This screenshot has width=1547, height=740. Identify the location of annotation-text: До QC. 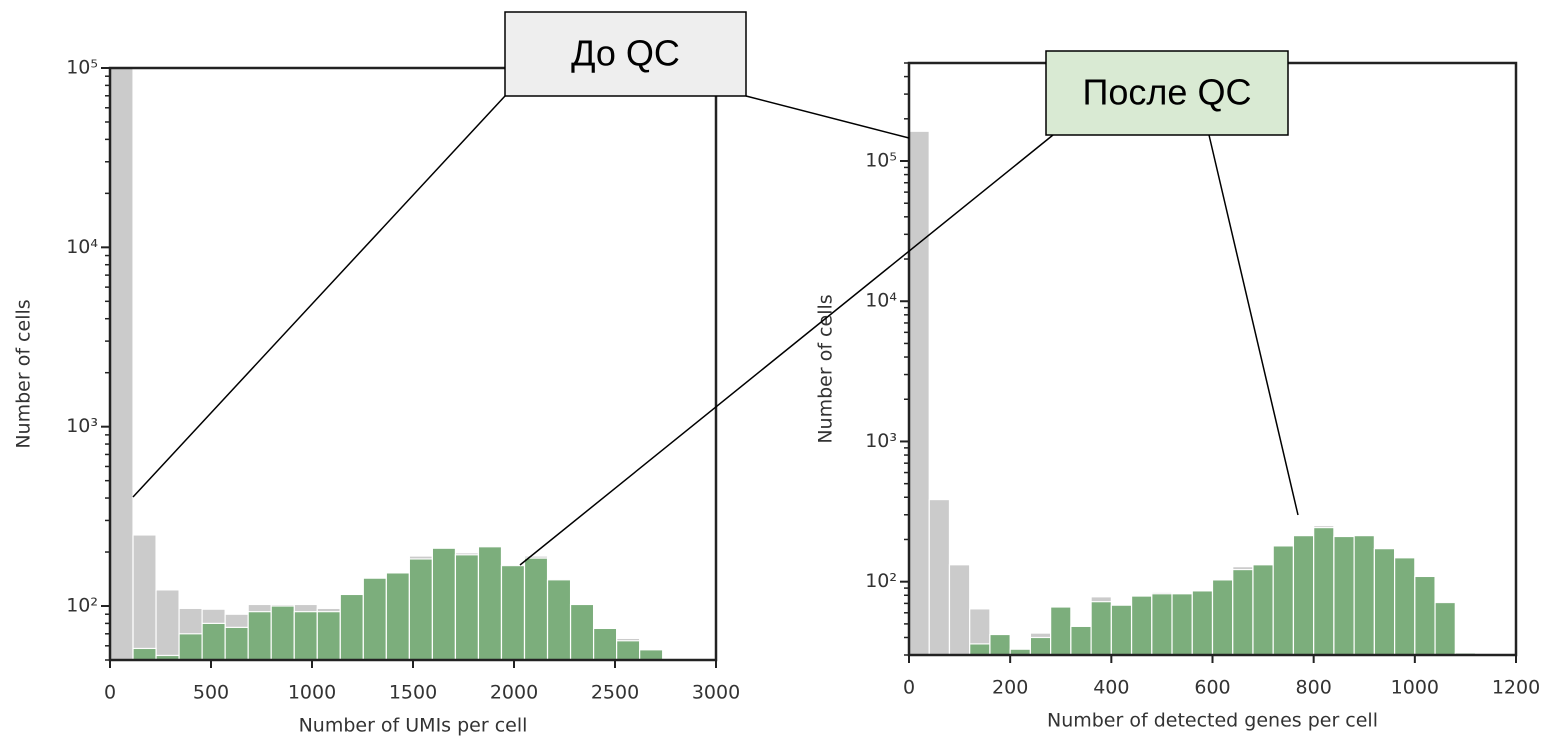
(625, 53).